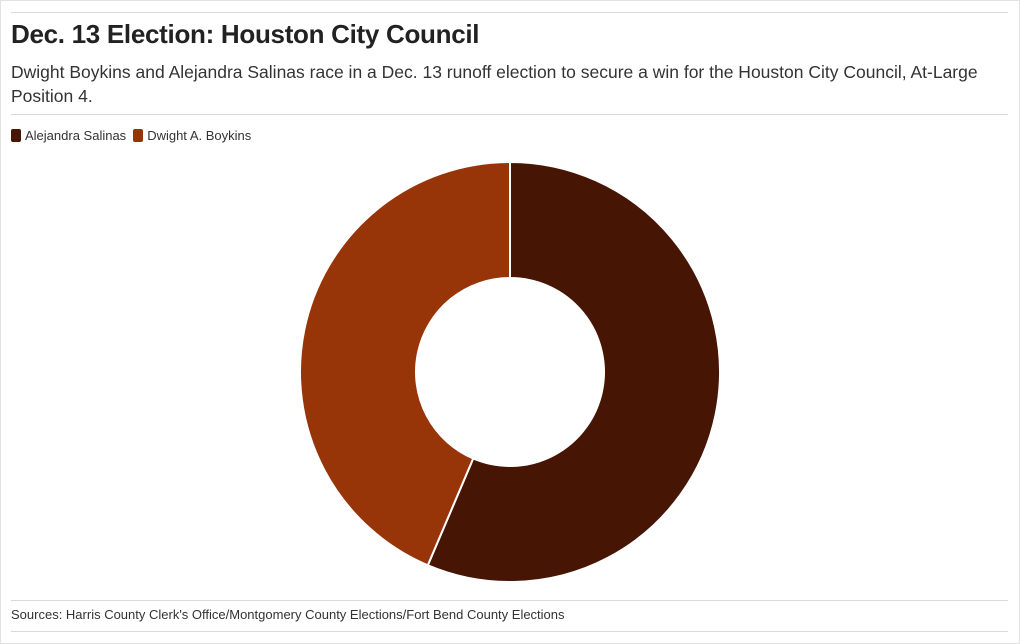 Image resolution: width=1020 pixels, height=644 pixels. Describe the element at coordinates (405, 364) in the screenshot. I see `donut-slice-dwight-a-boykins` at that location.